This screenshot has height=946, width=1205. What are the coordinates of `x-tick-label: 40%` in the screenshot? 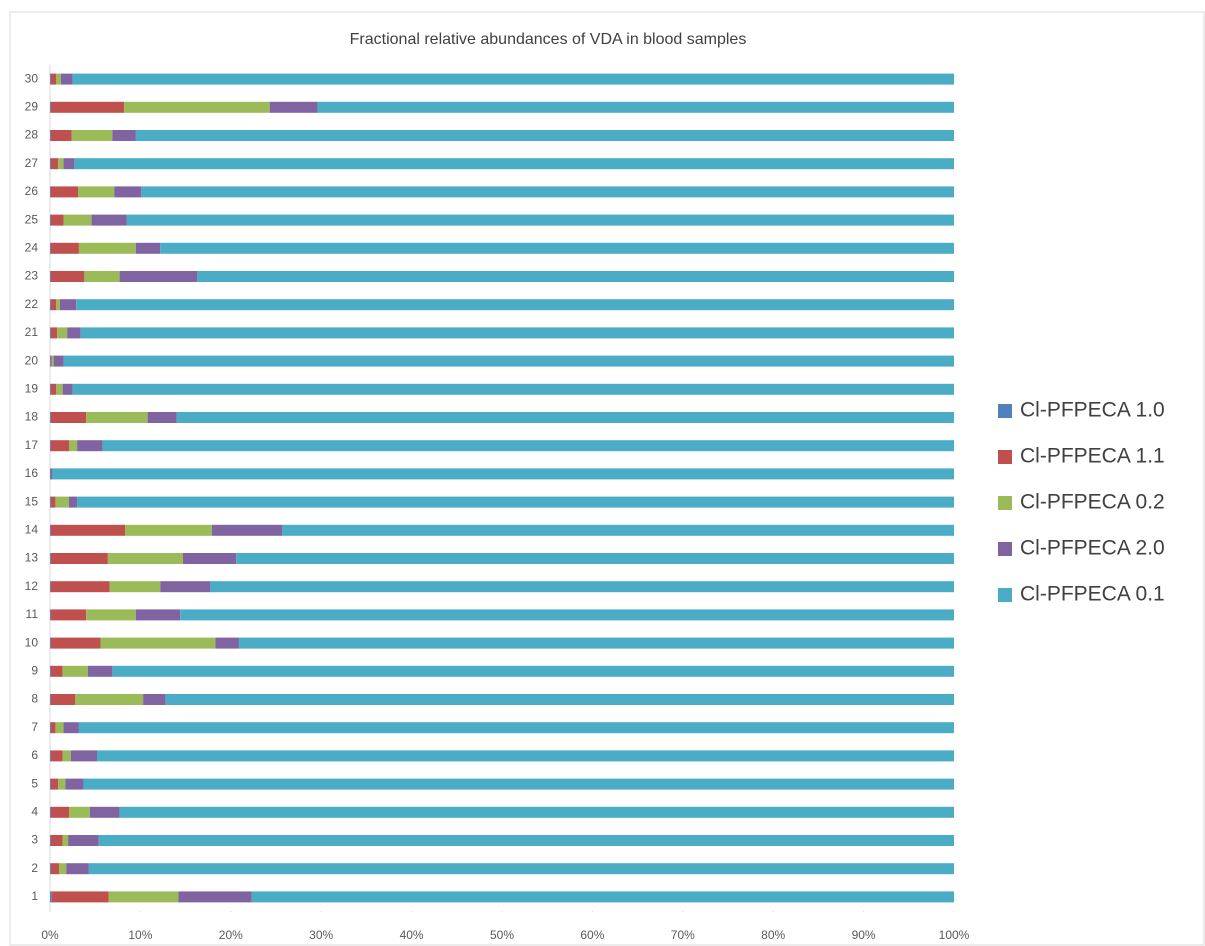 It's located at (412, 935).